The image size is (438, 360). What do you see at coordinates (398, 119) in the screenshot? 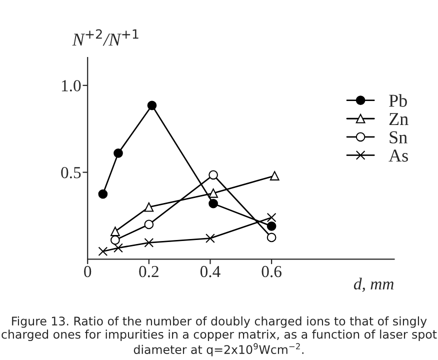
I see `legend-label: Zn` at bounding box center [398, 119].